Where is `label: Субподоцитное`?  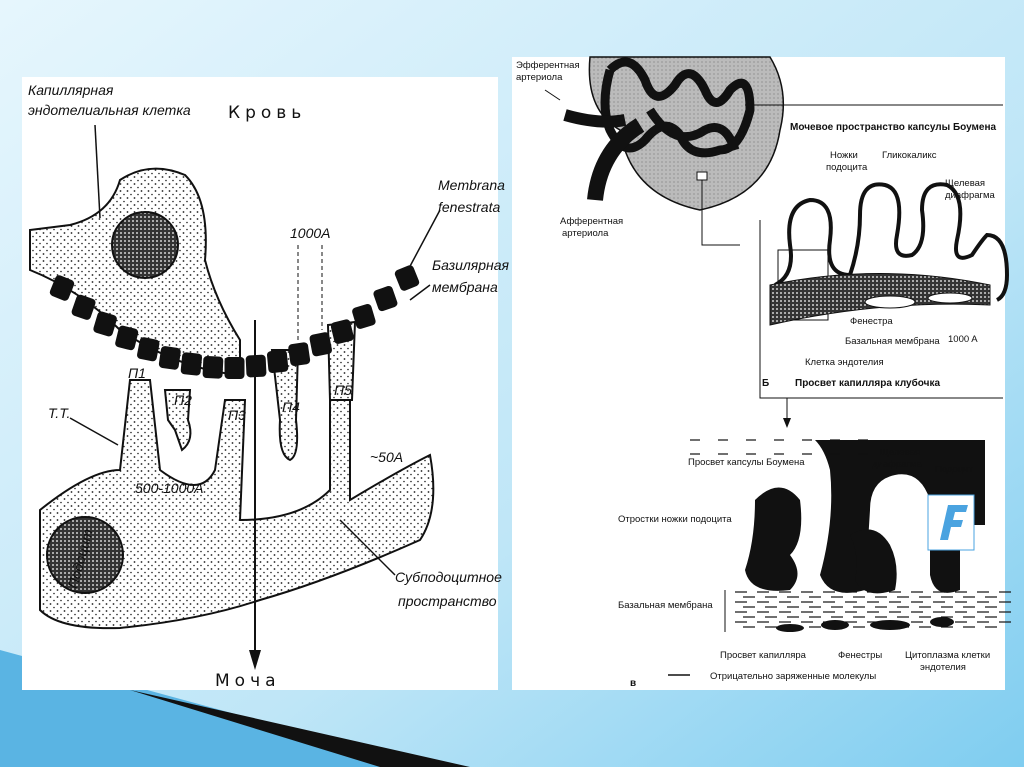 label: Субподоцитное is located at coordinates (448, 577).